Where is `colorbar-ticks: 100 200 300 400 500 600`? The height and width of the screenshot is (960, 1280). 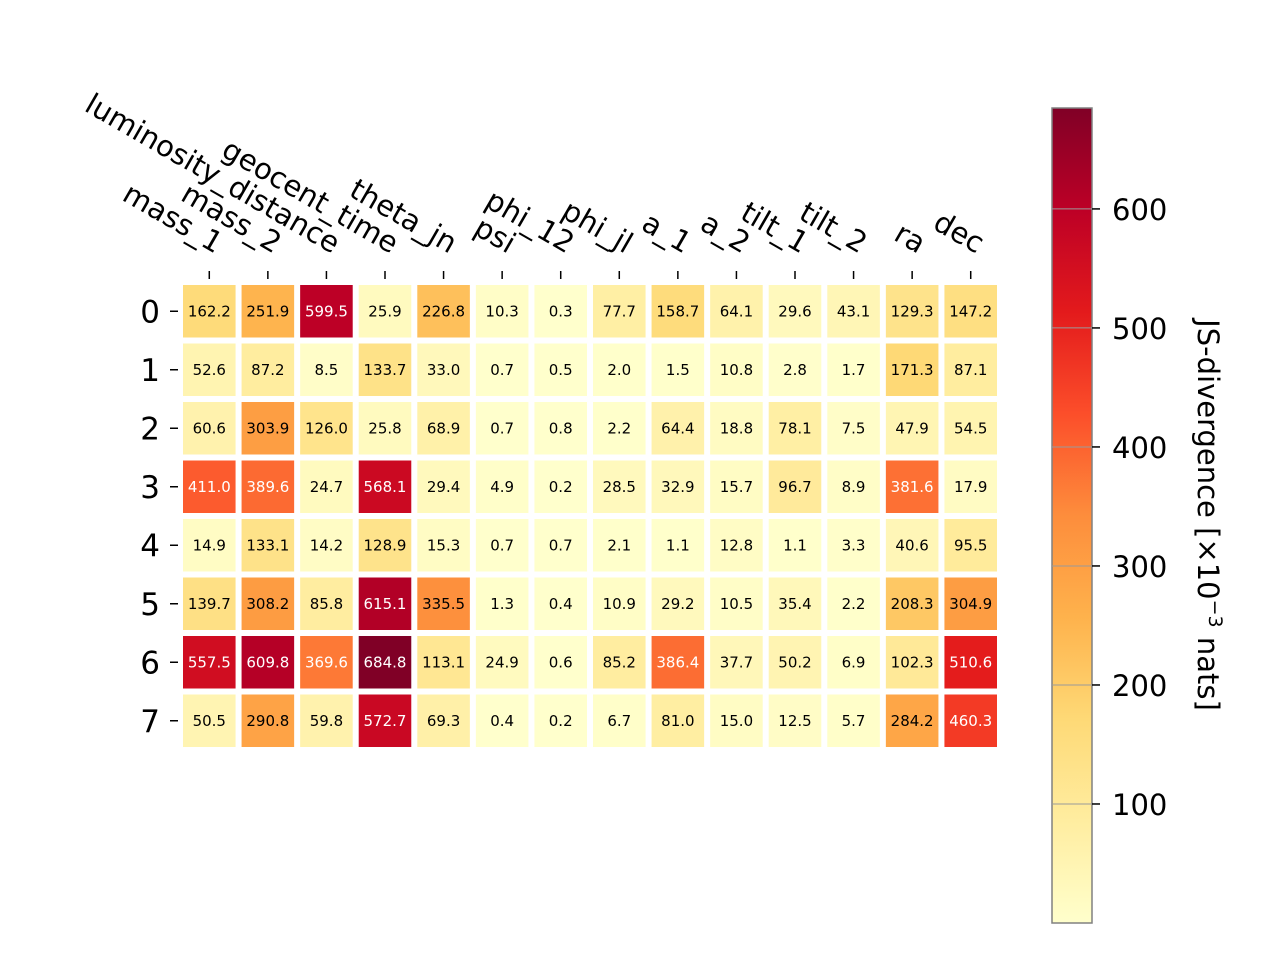 colorbar-ticks: 100 200 300 400 500 600 is located at coordinates (1109, 507).